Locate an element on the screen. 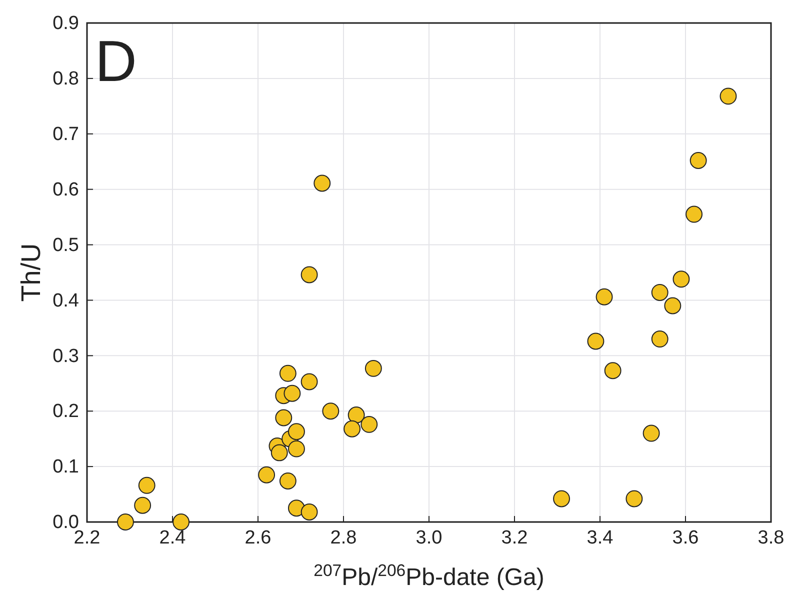 The height and width of the screenshot is (596, 806). x-tick-label: 2.8 is located at coordinates (343, 537).